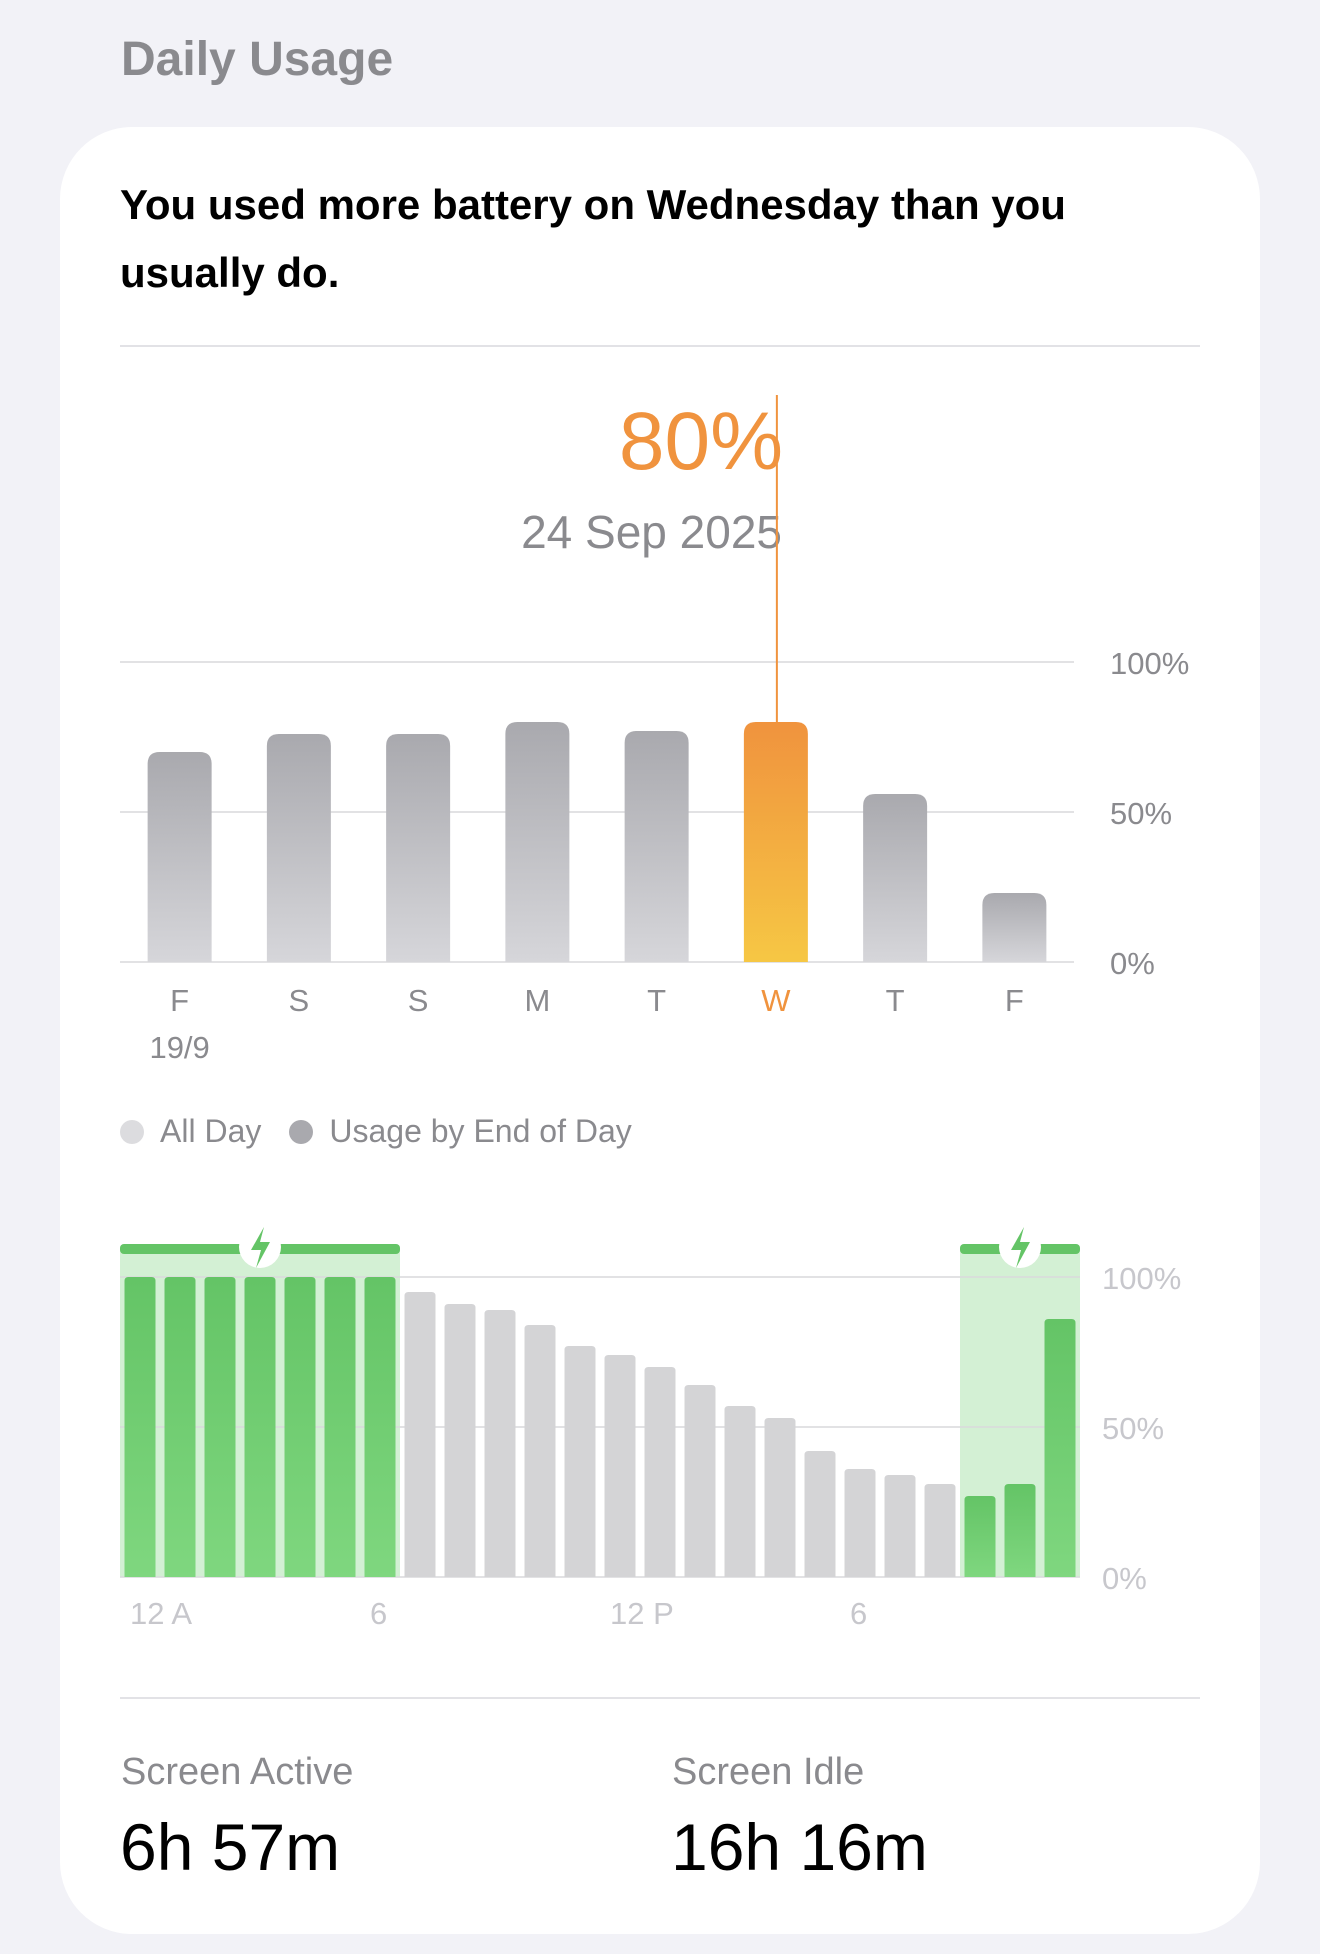  Describe the element at coordinates (537, 1000) in the screenshot. I see `x-tick-label: M` at that location.